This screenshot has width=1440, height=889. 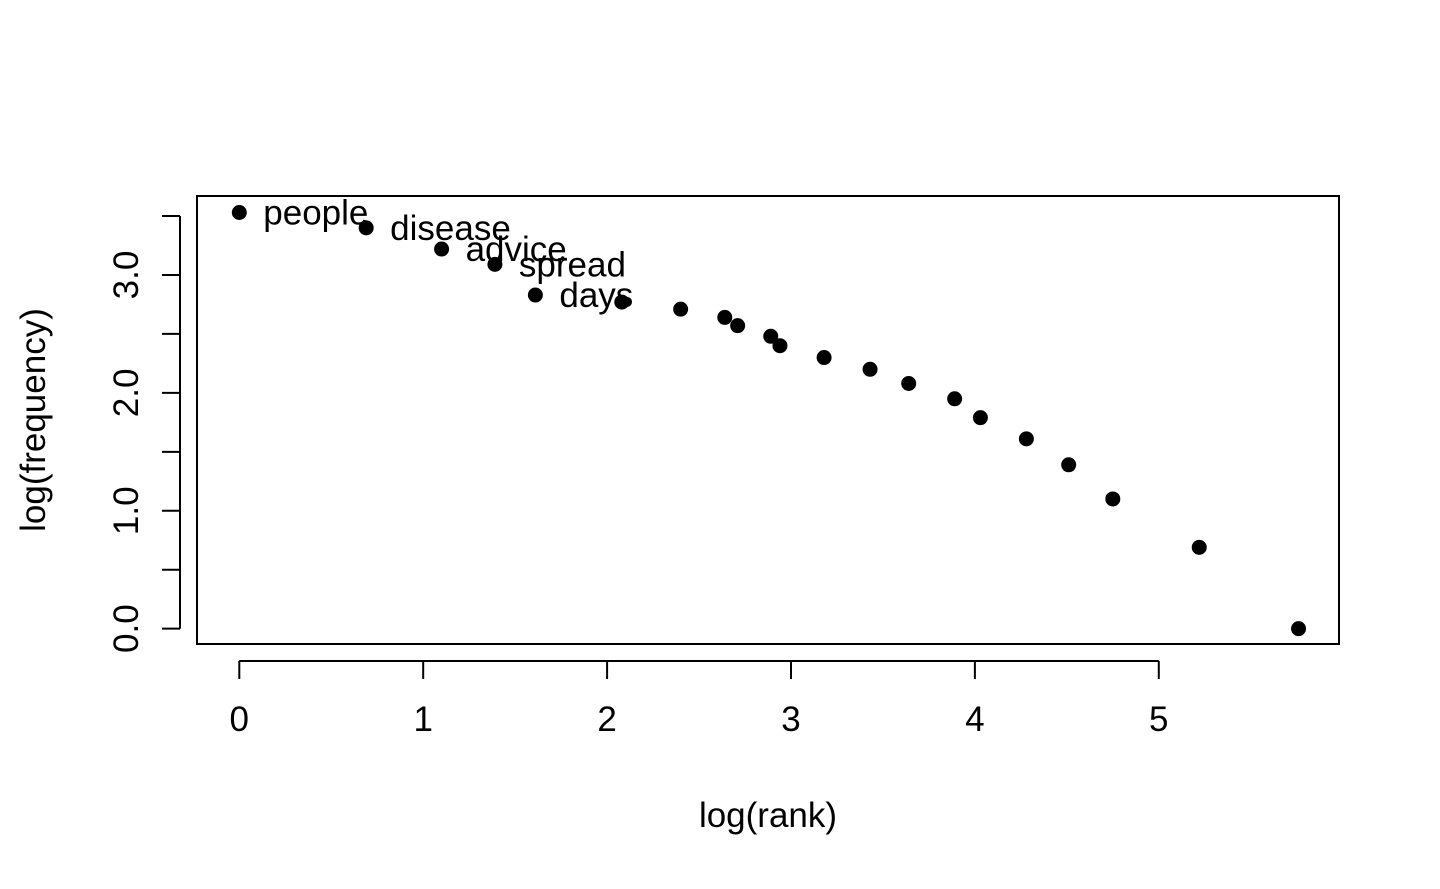 What do you see at coordinates (144, 434) in the screenshot?
I see `y-axis: 0.0 1.0 2.0 3.0` at bounding box center [144, 434].